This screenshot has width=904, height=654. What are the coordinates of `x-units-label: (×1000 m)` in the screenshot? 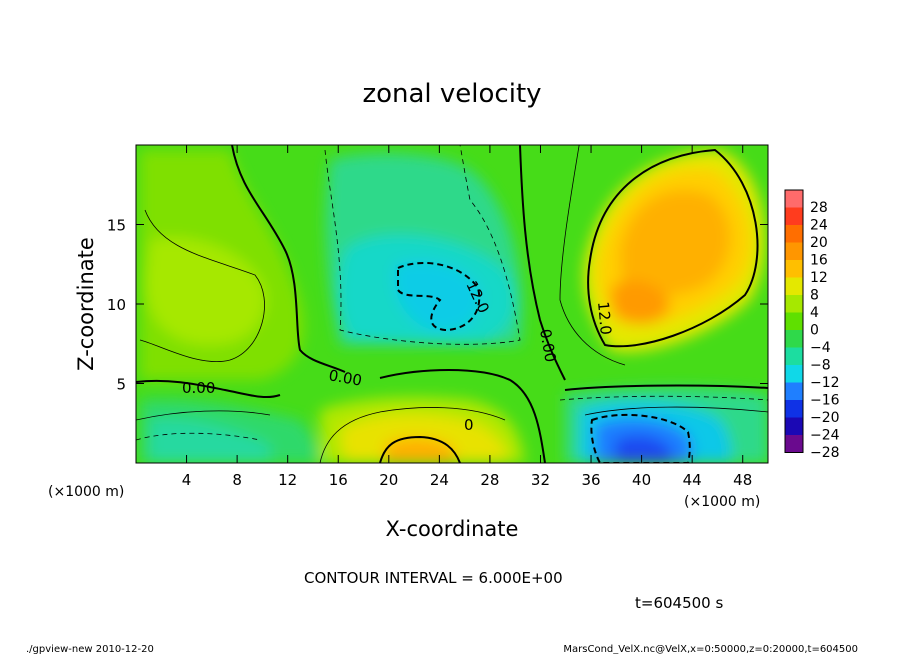 It's located at (722, 502).